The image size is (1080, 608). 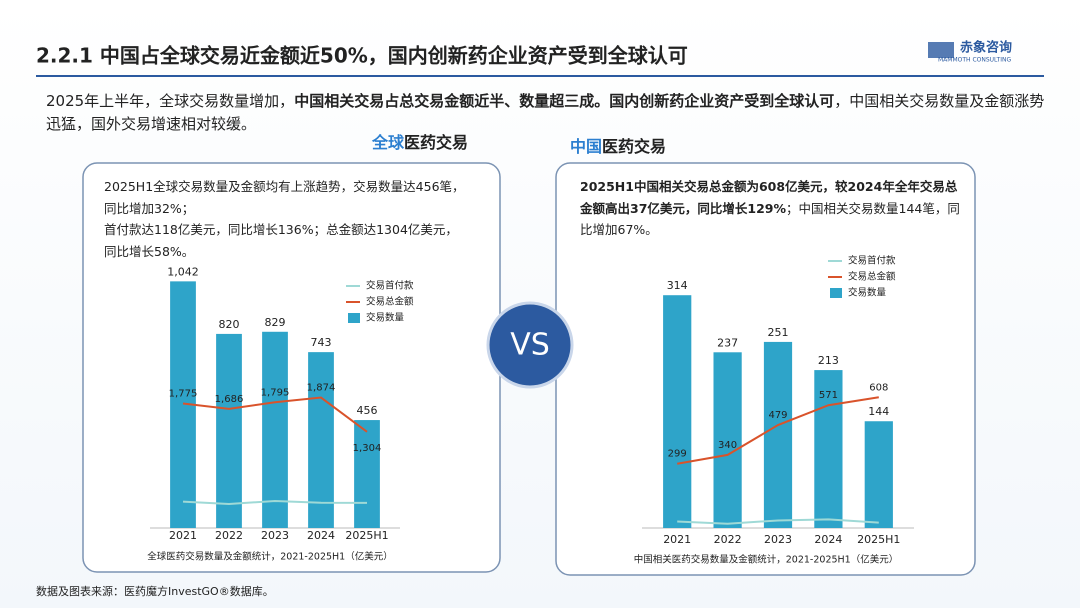 I want to click on note-line: 2025H1全球交易数量及金额均有上涨趋势，交易数量达456笔，, so click(x=284, y=186).